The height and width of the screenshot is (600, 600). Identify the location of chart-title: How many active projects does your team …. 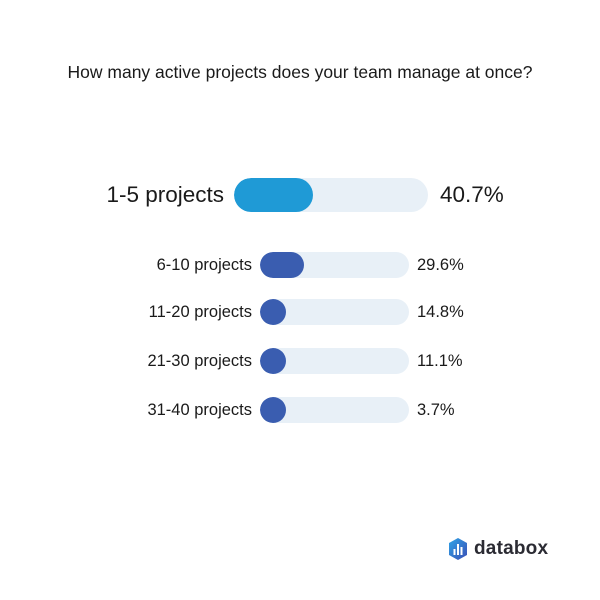
(300, 72).